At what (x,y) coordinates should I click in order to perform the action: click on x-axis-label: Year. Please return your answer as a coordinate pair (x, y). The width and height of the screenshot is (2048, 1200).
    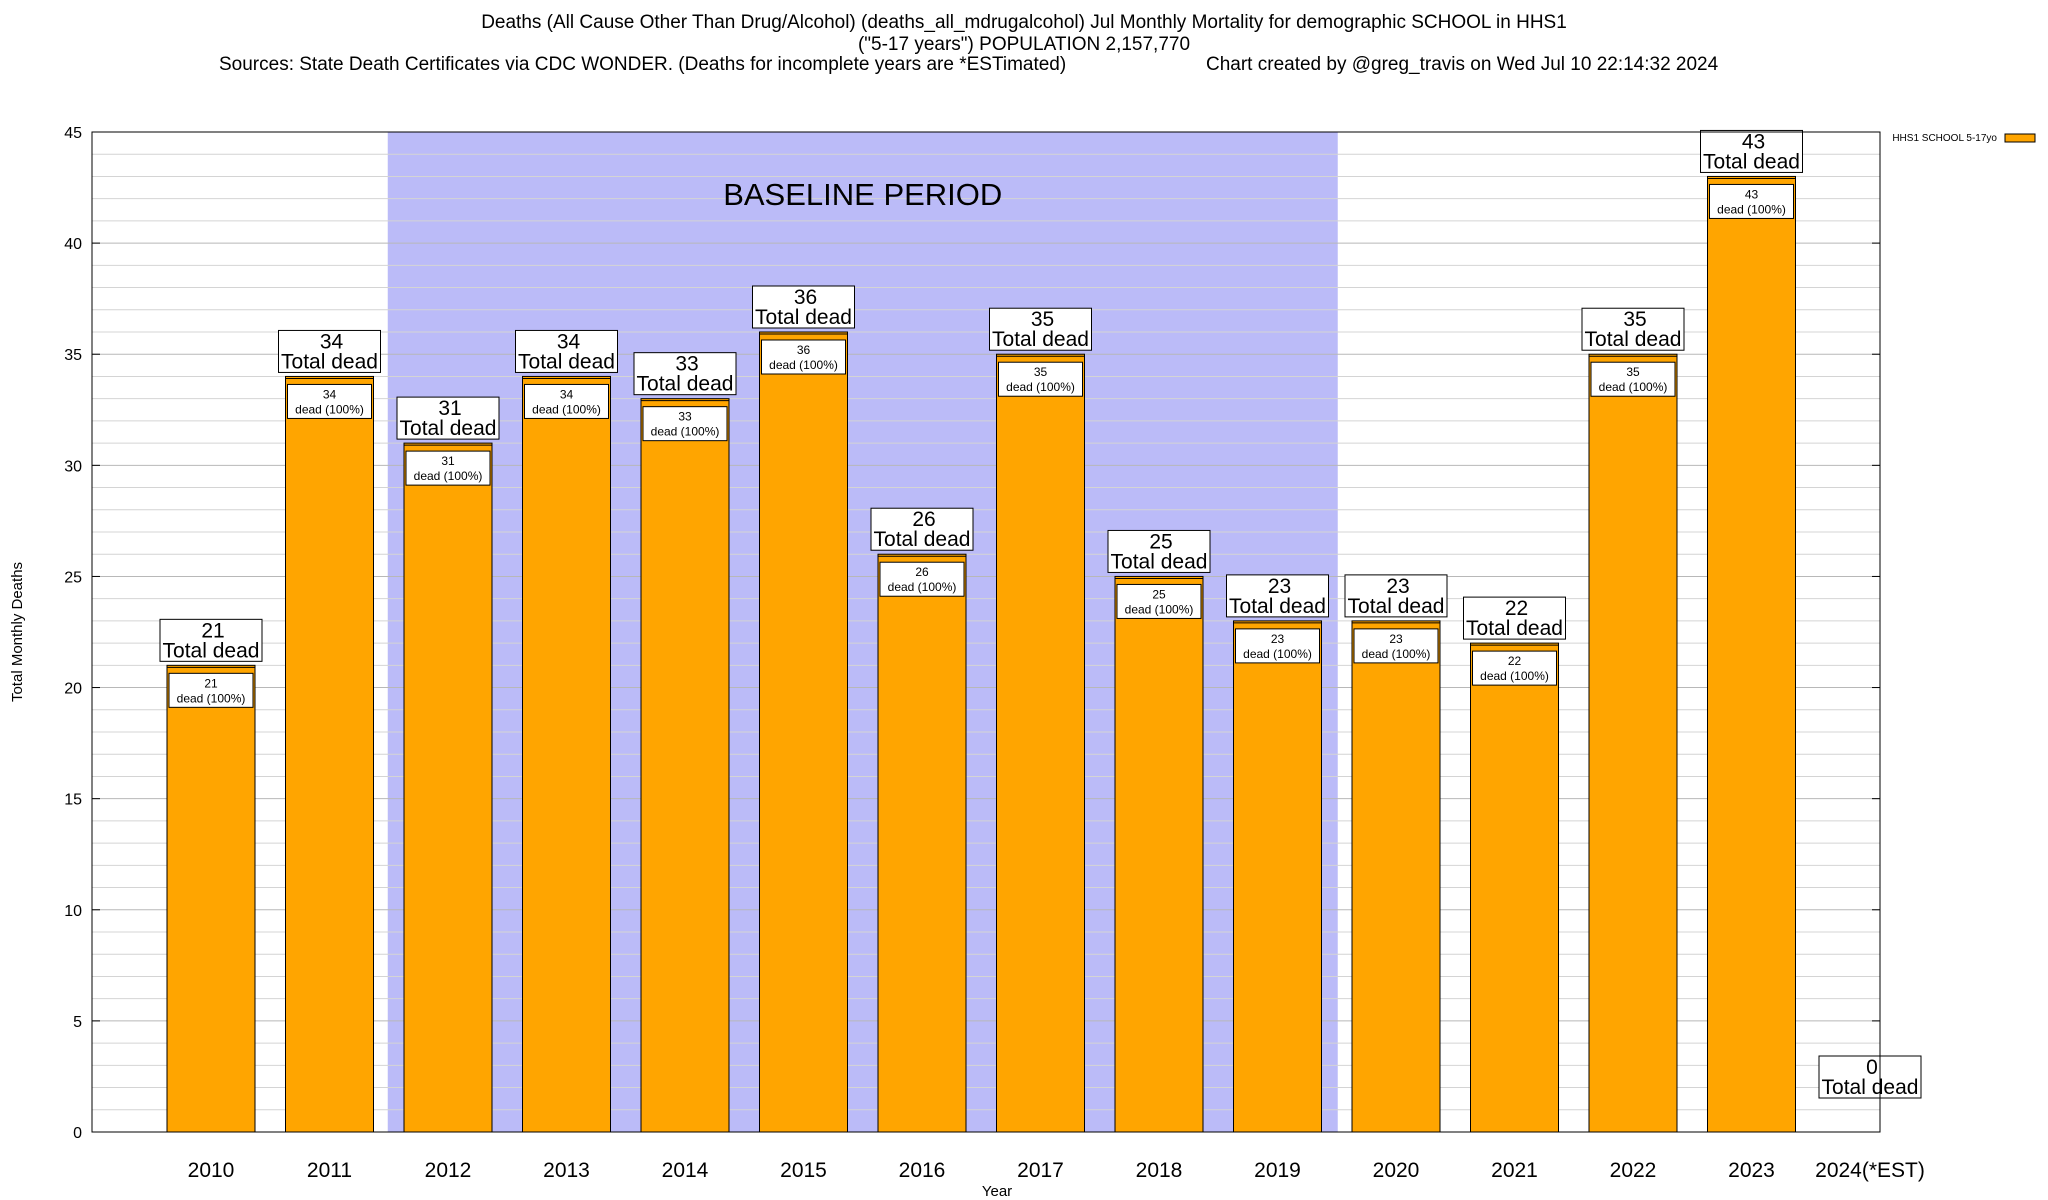
    Looking at the image, I should click on (997, 1191).